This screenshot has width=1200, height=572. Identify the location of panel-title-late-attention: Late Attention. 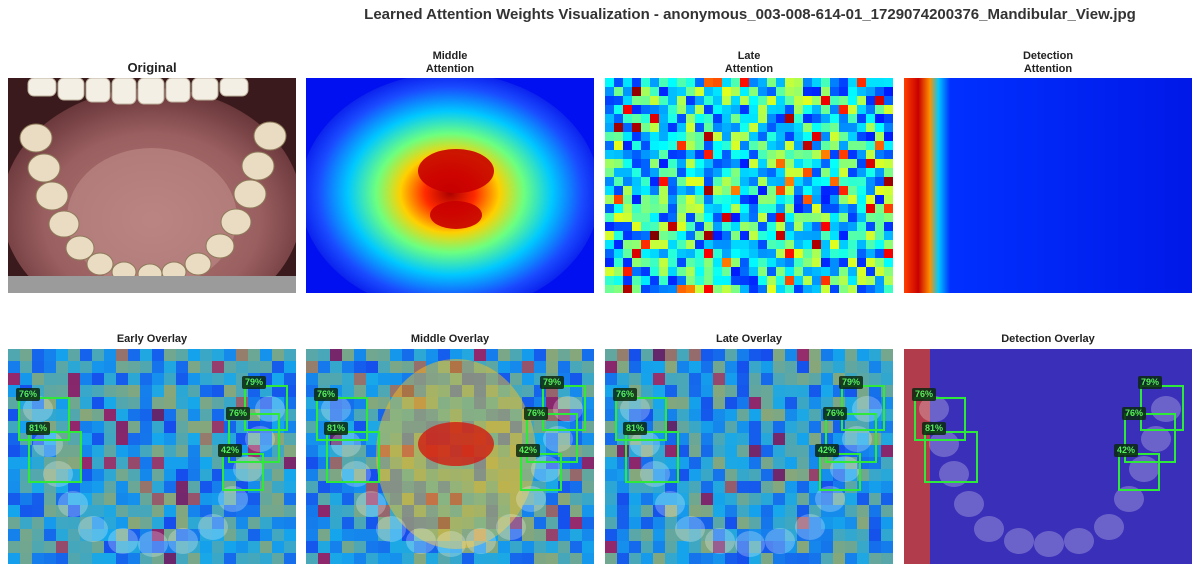
(749, 62).